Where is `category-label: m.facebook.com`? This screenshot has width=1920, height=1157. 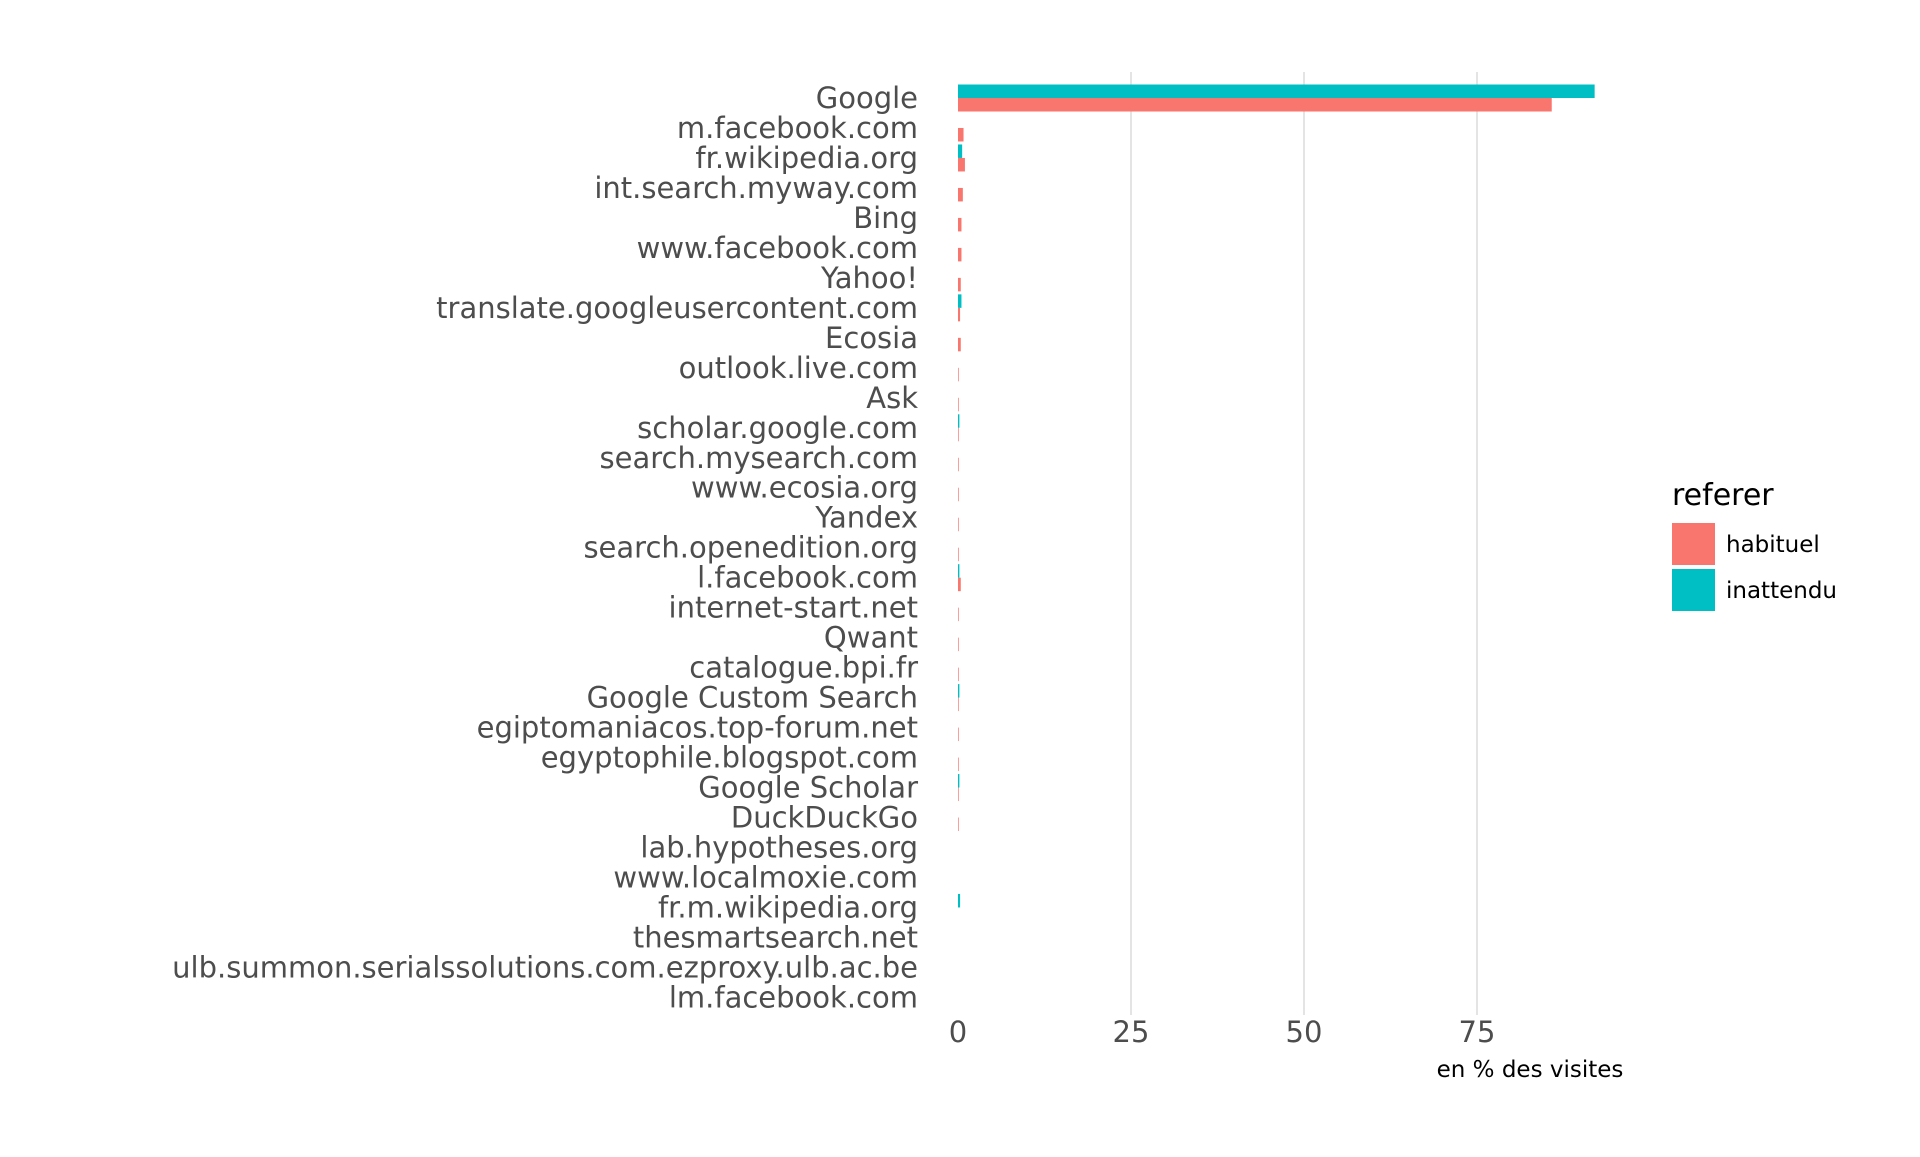 category-label: m.facebook.com is located at coordinates (797, 128).